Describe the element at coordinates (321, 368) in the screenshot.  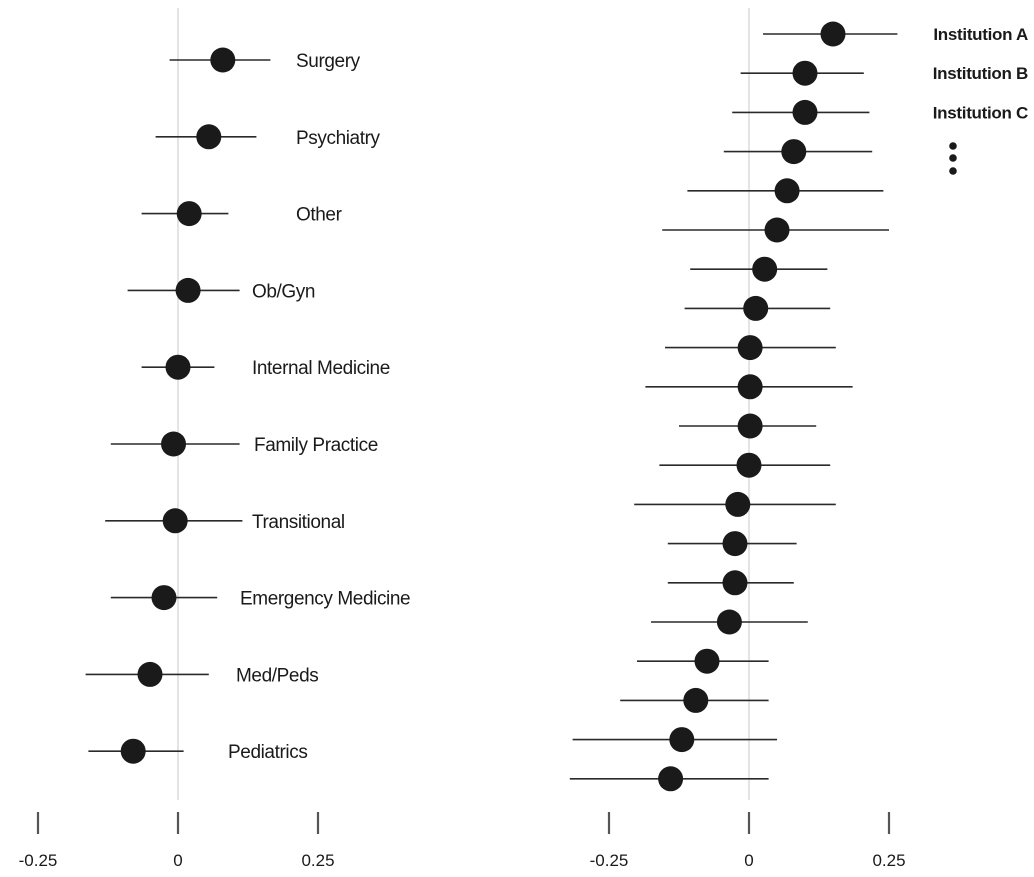
I see `specialty-label: Internal Medicine` at that location.